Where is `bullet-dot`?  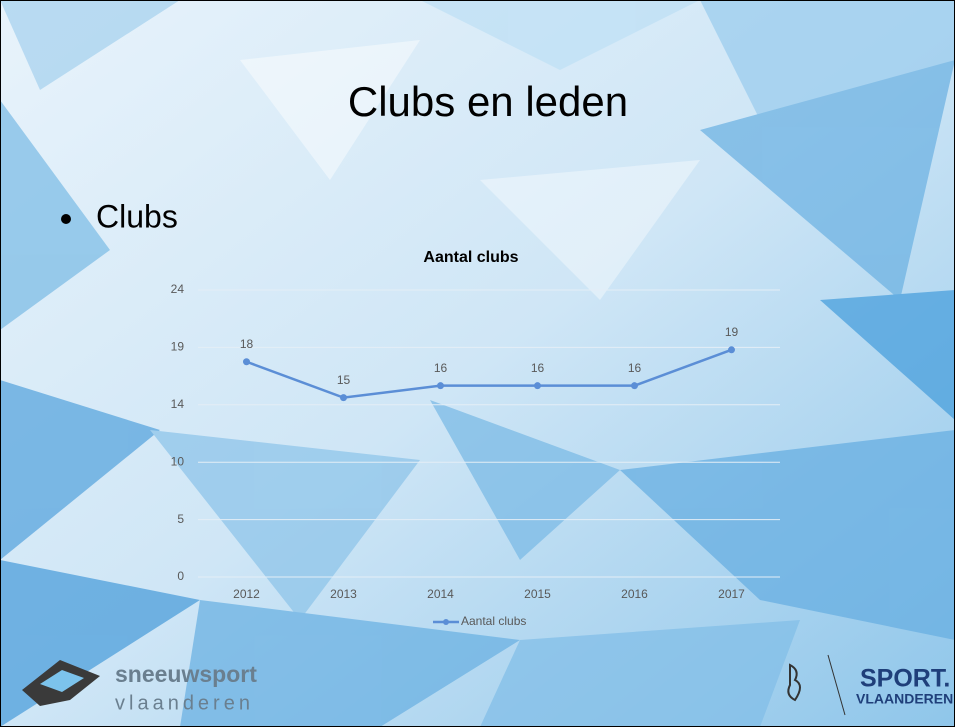
bullet-dot is located at coordinates (66, 219).